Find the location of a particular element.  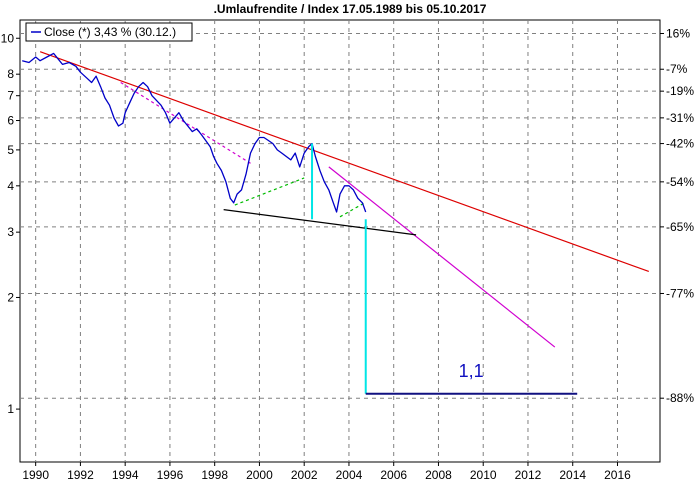

y-tick-label-left: 10 is located at coordinates (8, 38).